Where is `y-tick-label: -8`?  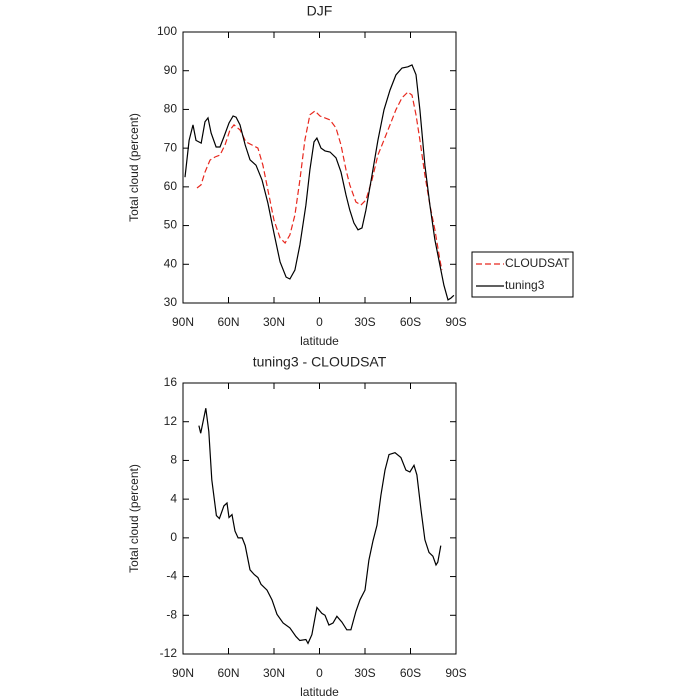 y-tick-label: -8 is located at coordinates (171, 614).